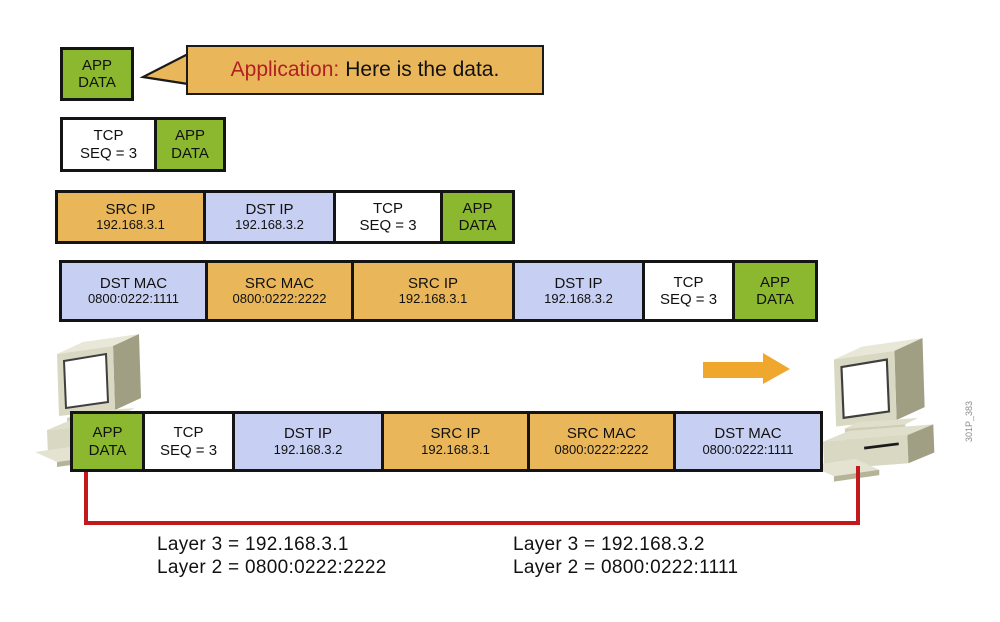 This screenshot has height=622, width=1000. Describe the element at coordinates (472, 495) in the screenshot. I see `wire-line` at that location.